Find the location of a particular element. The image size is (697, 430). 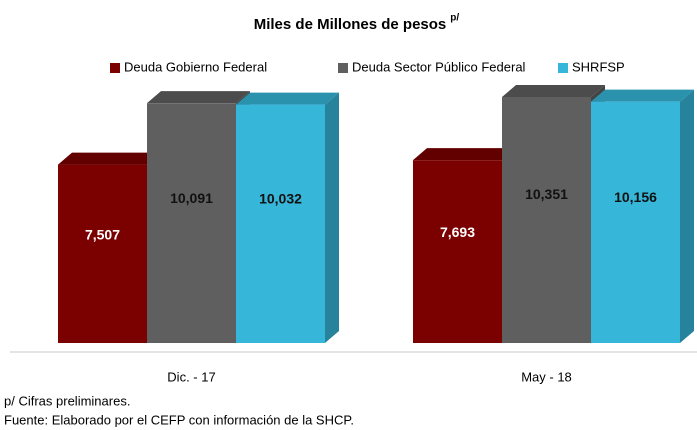

value-label: 10,156 is located at coordinates (635, 197).